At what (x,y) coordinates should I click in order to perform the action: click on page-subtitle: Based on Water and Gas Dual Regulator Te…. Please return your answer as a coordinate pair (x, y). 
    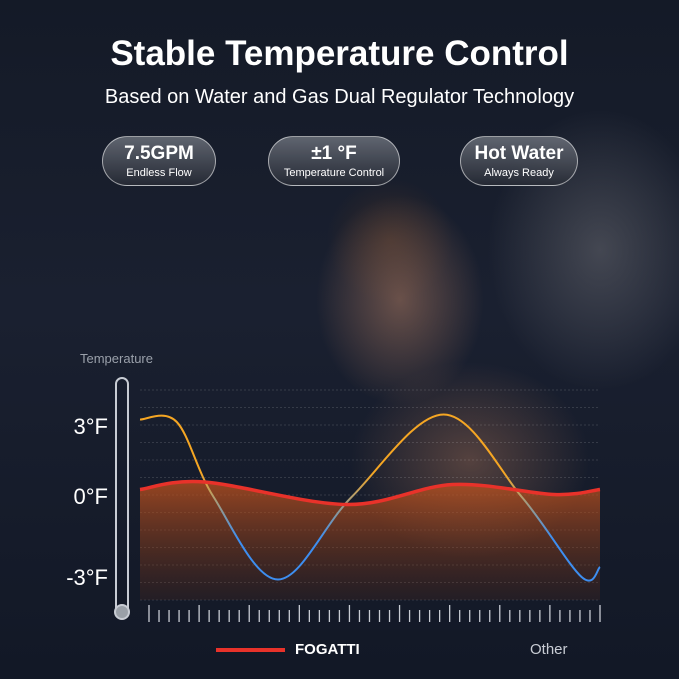
    Looking at the image, I should click on (339, 97).